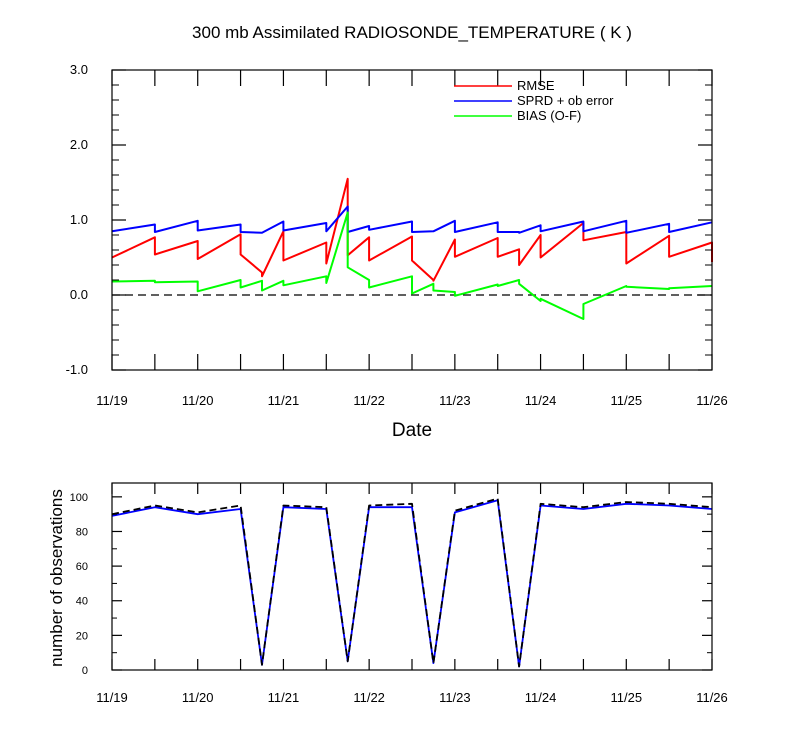 The height and width of the screenshot is (750, 800). What do you see at coordinates (412, 430) in the screenshot?
I see `top-x-axis-label: Date` at bounding box center [412, 430].